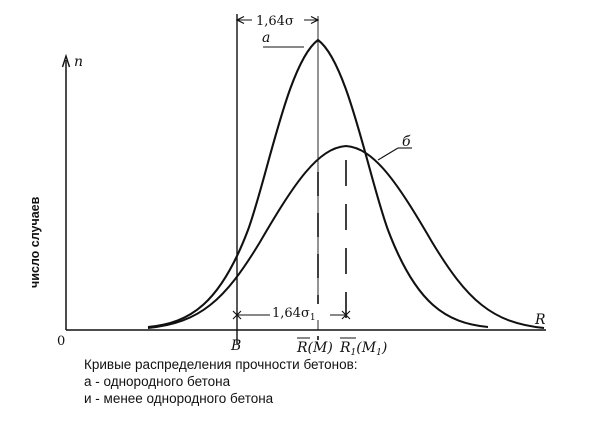  I want to click on r1m1-r: R, so click(345, 348).